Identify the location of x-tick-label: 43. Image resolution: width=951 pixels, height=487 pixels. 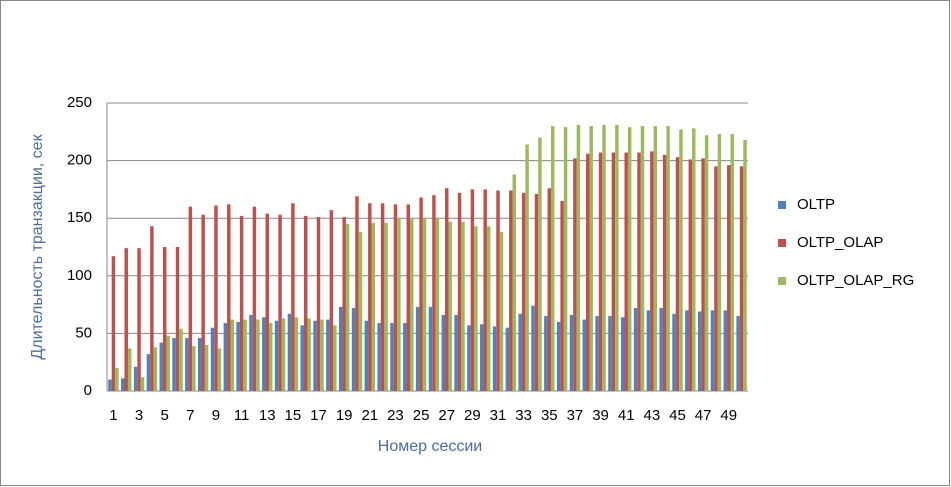
(652, 415).